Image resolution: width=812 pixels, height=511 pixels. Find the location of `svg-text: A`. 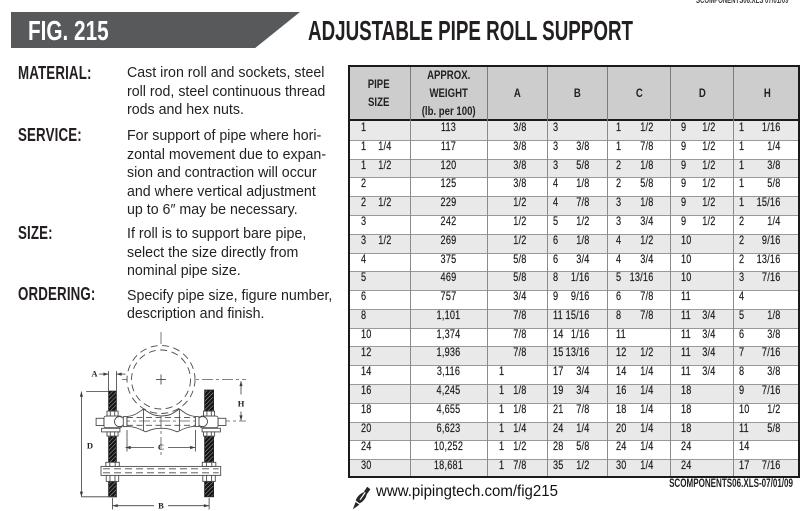

svg-text: A is located at coordinates (94, 374).